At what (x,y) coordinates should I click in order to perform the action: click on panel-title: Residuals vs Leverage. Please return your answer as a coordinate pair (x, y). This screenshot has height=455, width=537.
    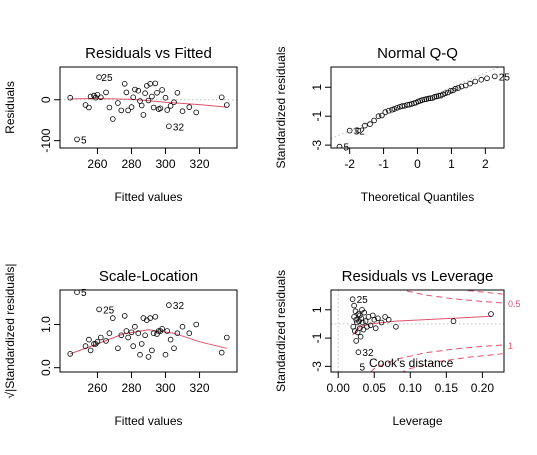
    Looking at the image, I should click on (418, 276).